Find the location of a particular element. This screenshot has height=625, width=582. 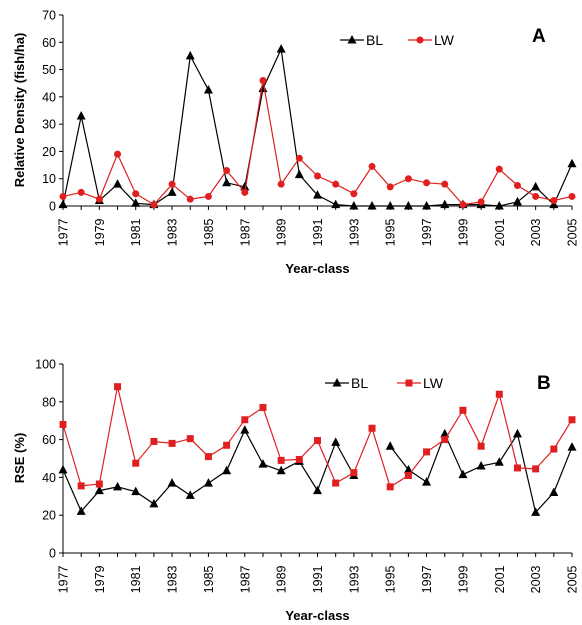

y-tick-label: 10 is located at coordinates (49, 179).